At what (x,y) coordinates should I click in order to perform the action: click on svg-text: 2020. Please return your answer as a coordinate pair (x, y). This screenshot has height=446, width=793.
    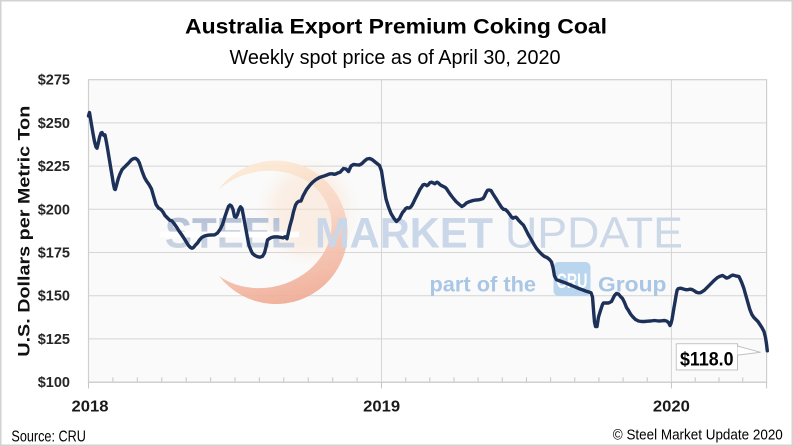
    Looking at the image, I should click on (671, 407).